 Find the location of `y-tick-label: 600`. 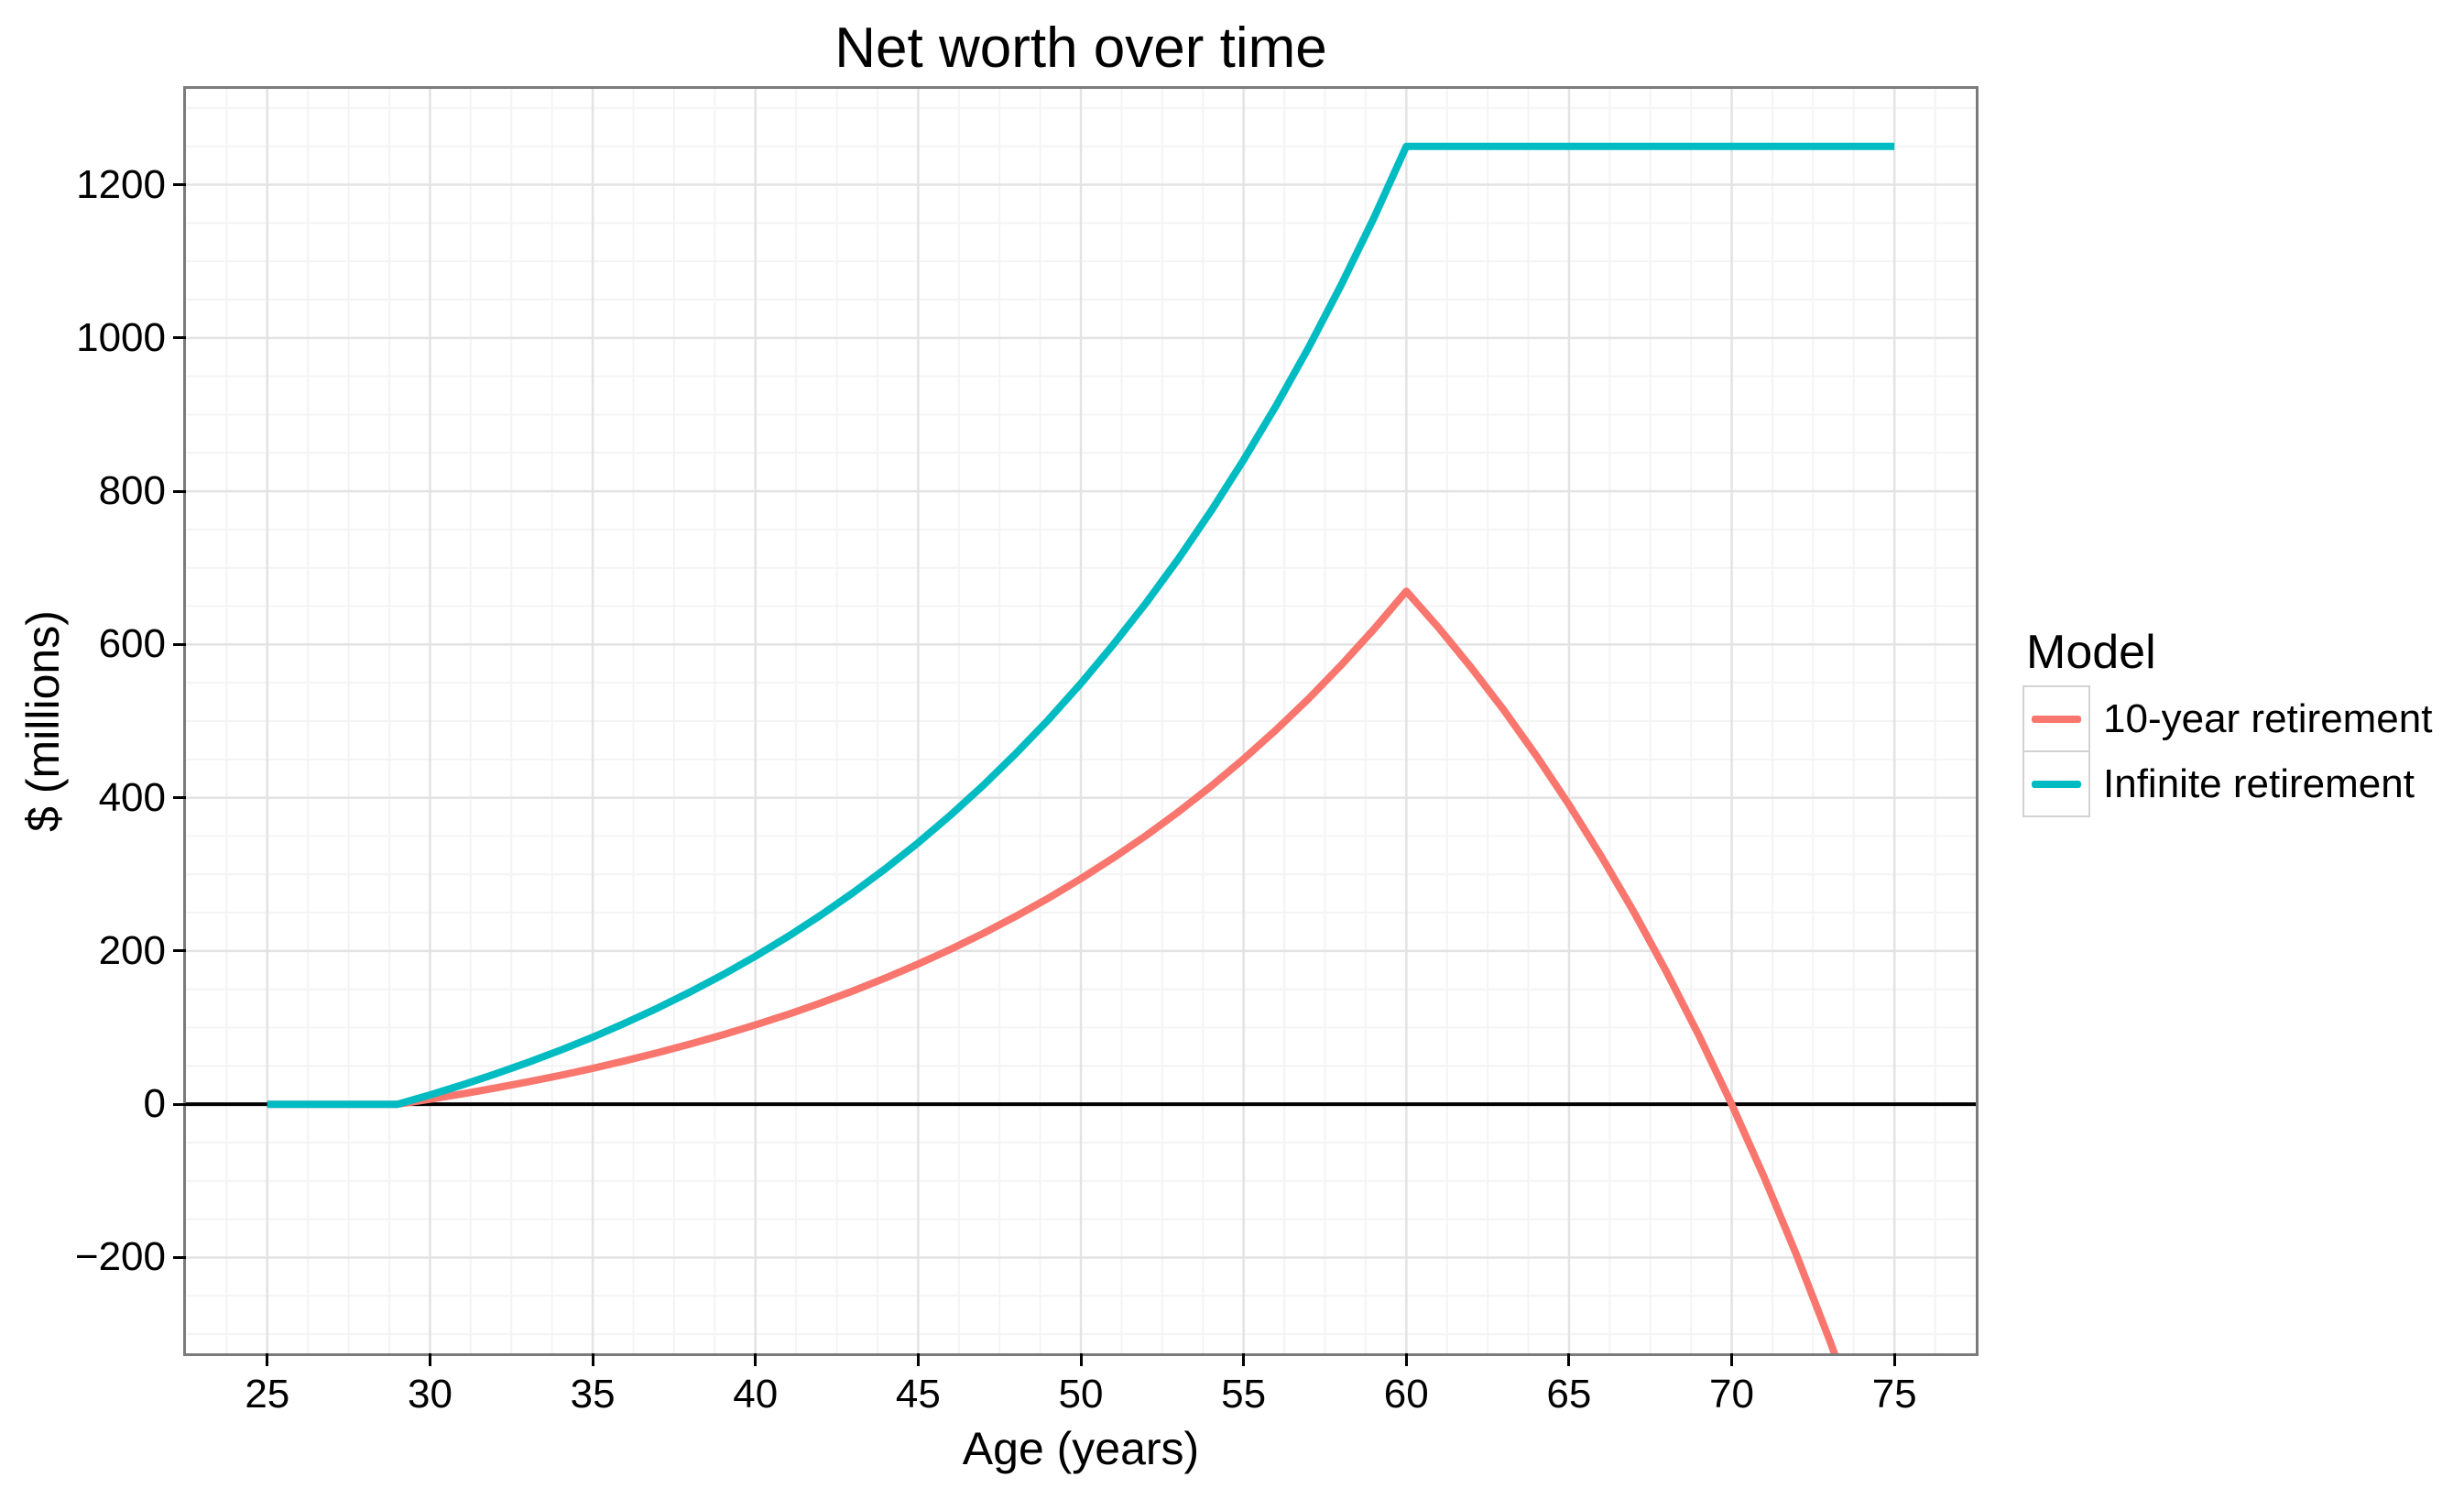

y-tick-label: 600 is located at coordinates (132, 644).